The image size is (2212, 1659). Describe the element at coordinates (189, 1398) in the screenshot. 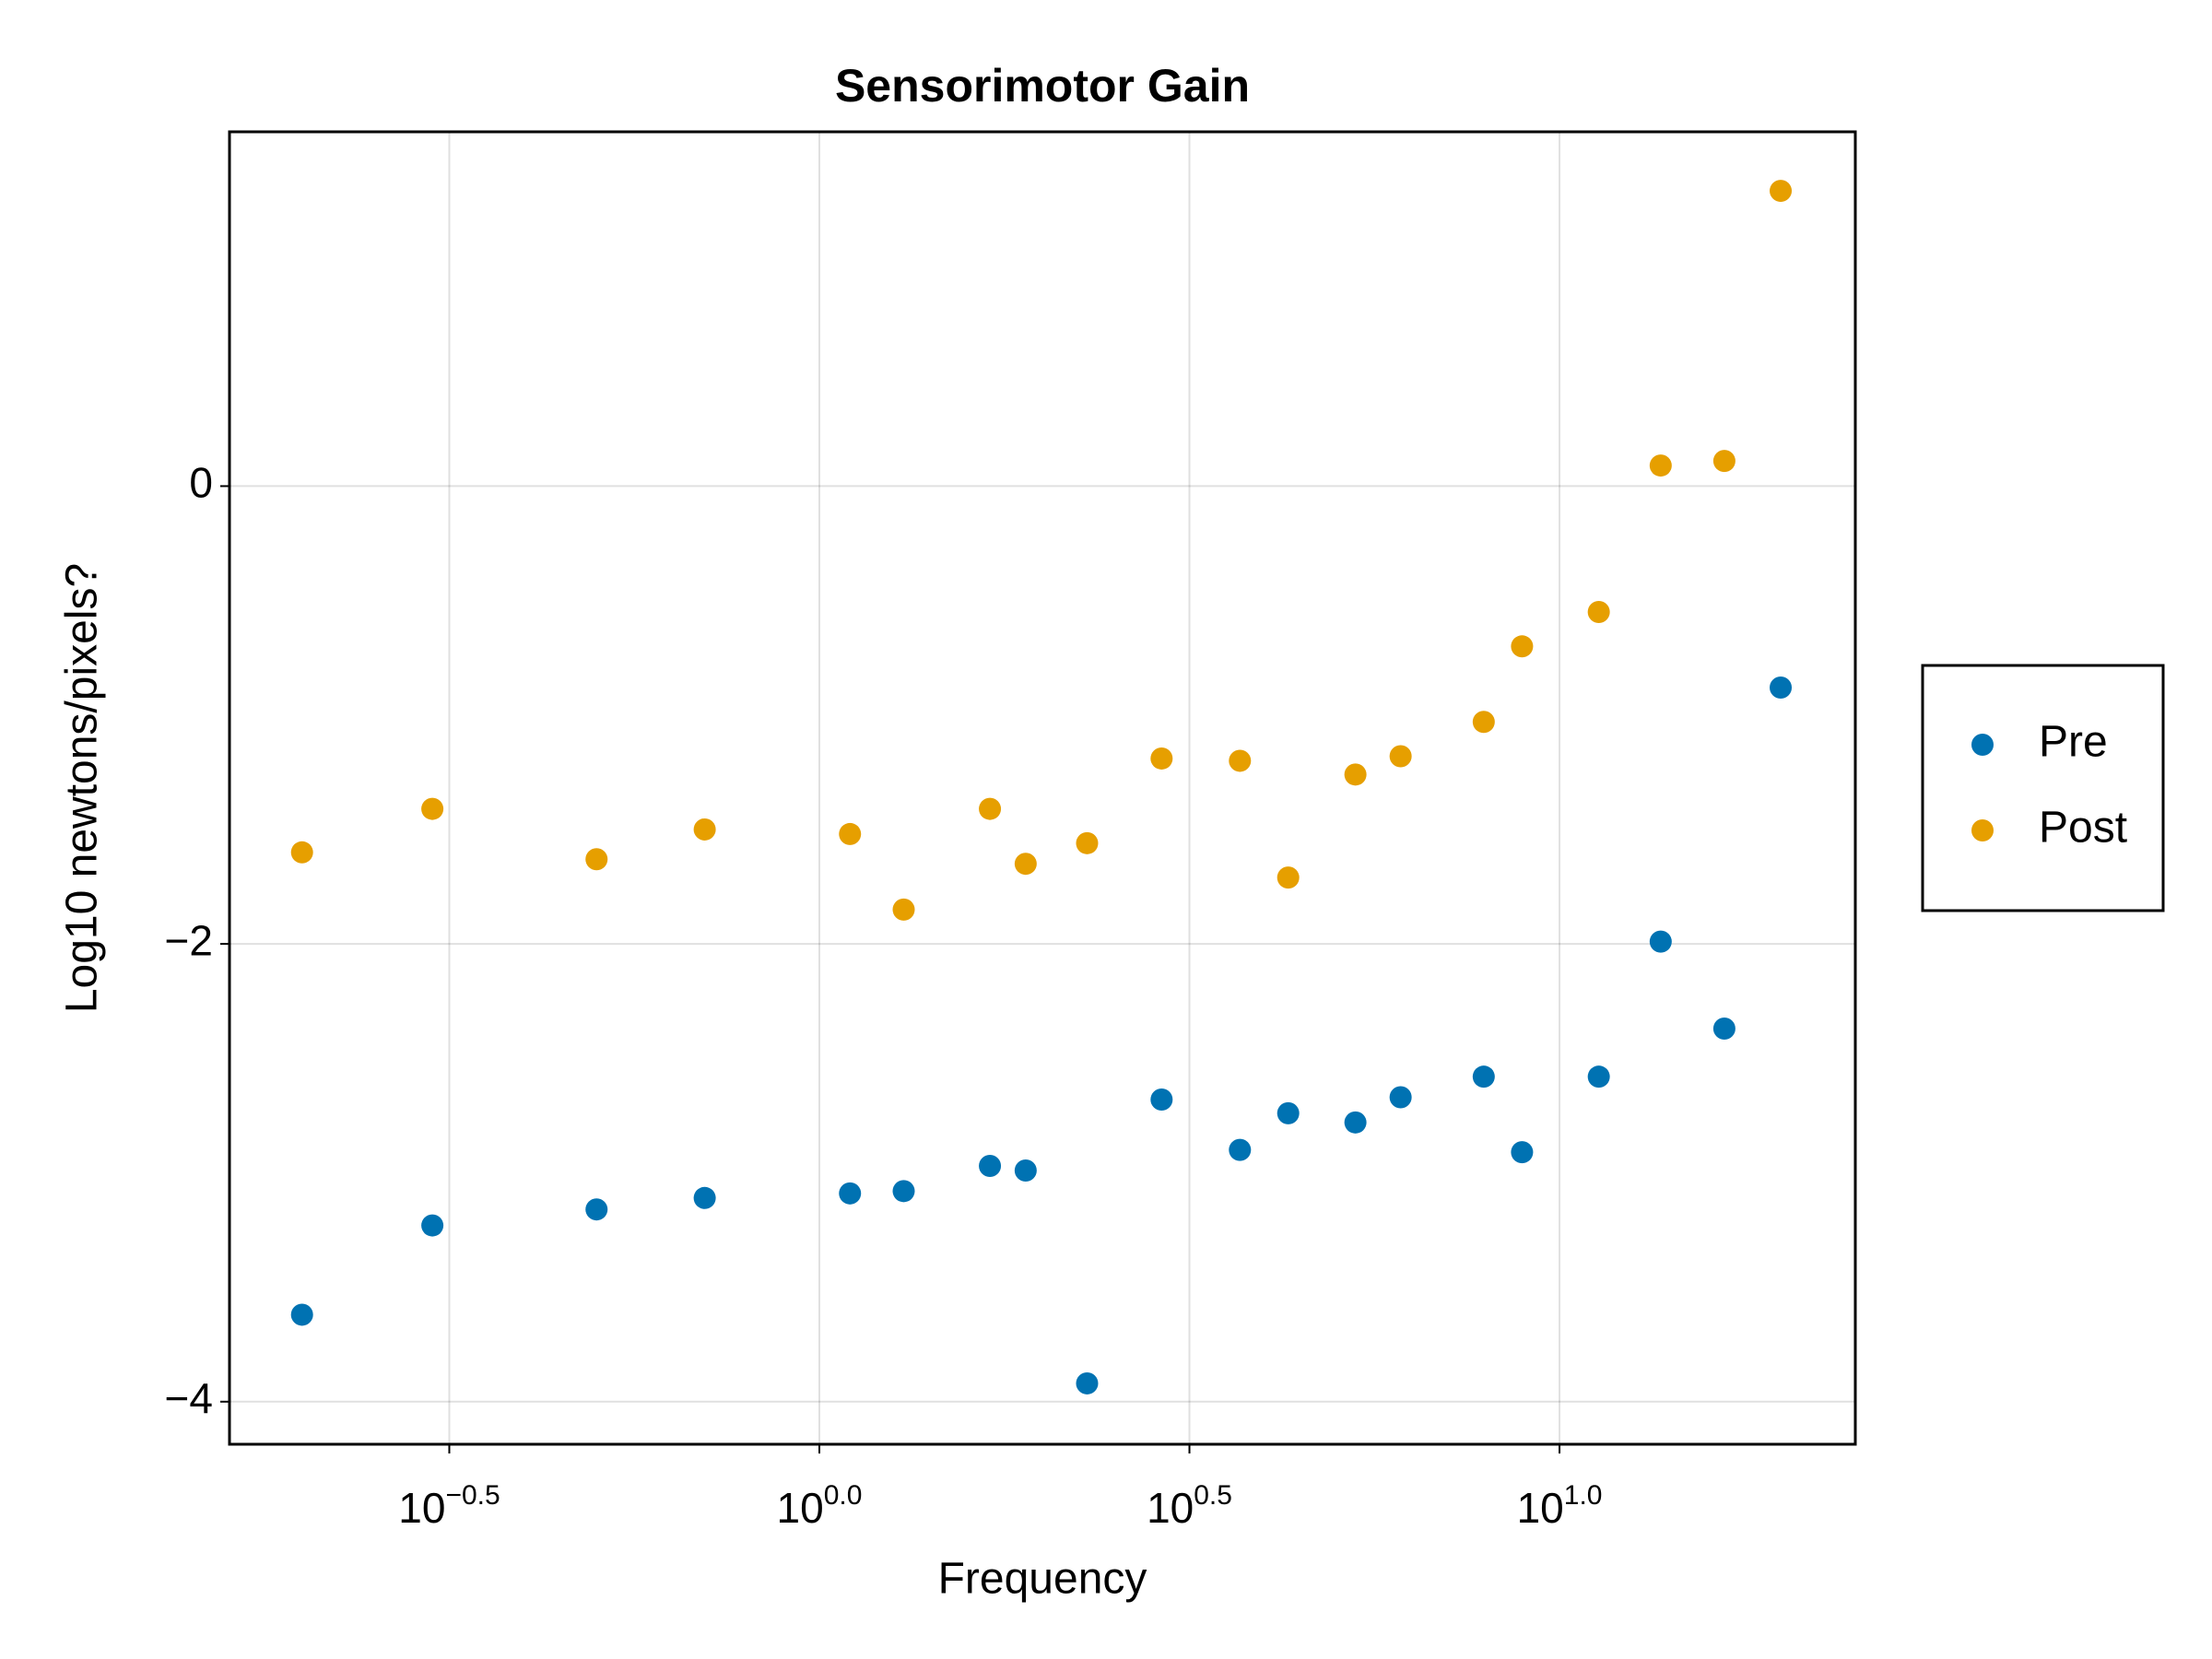

I see `y-tick-label: −4` at that location.